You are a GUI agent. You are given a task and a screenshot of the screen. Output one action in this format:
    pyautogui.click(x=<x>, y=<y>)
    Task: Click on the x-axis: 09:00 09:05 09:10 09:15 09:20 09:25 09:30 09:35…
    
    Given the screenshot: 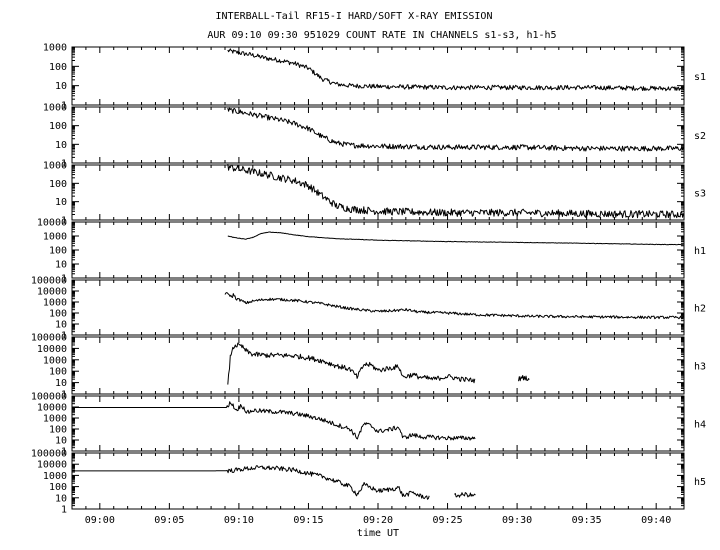 What is the action you would take?
    pyautogui.click(x=378, y=520)
    